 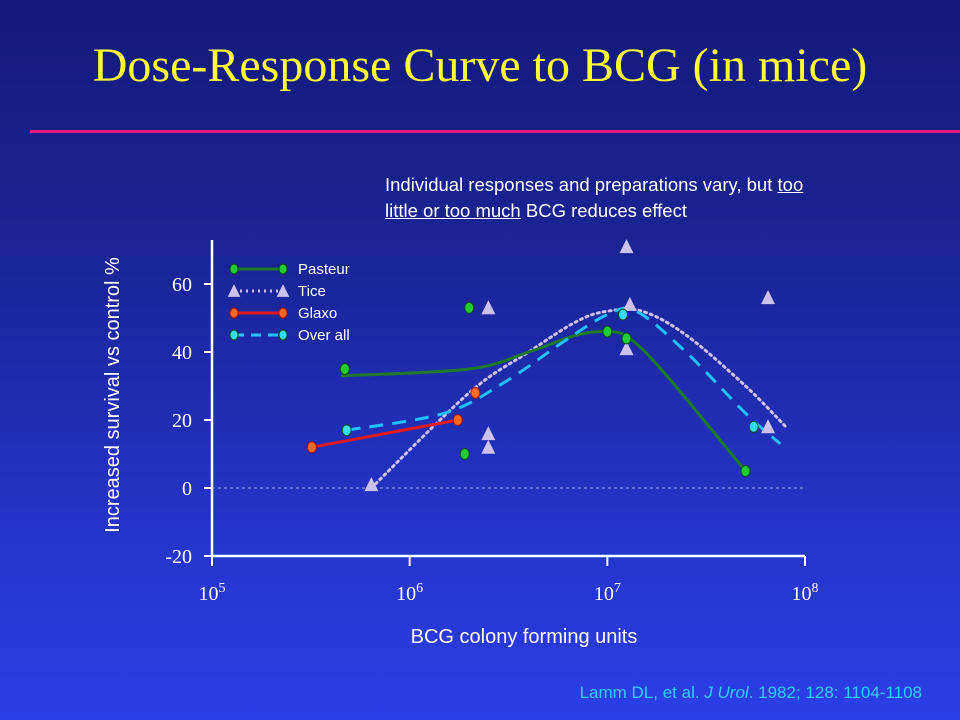 What do you see at coordinates (317, 313) in the screenshot?
I see `legend-label-glaxo: Glaxo` at bounding box center [317, 313].